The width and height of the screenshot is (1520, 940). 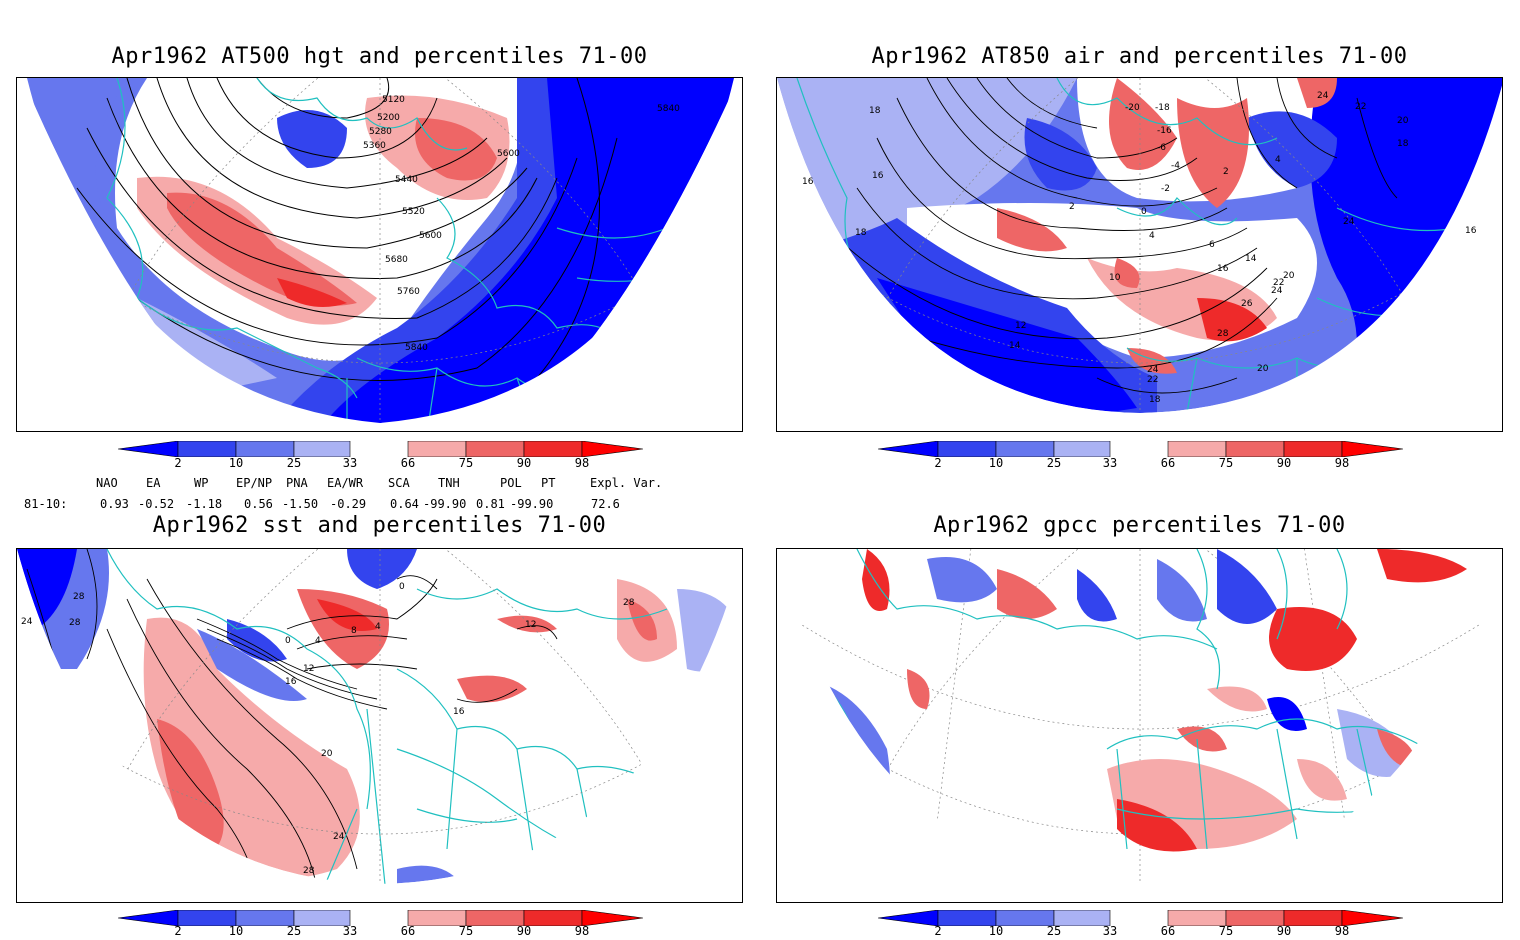 What do you see at coordinates (107, 483) in the screenshot?
I see `index-header: NAO` at bounding box center [107, 483].